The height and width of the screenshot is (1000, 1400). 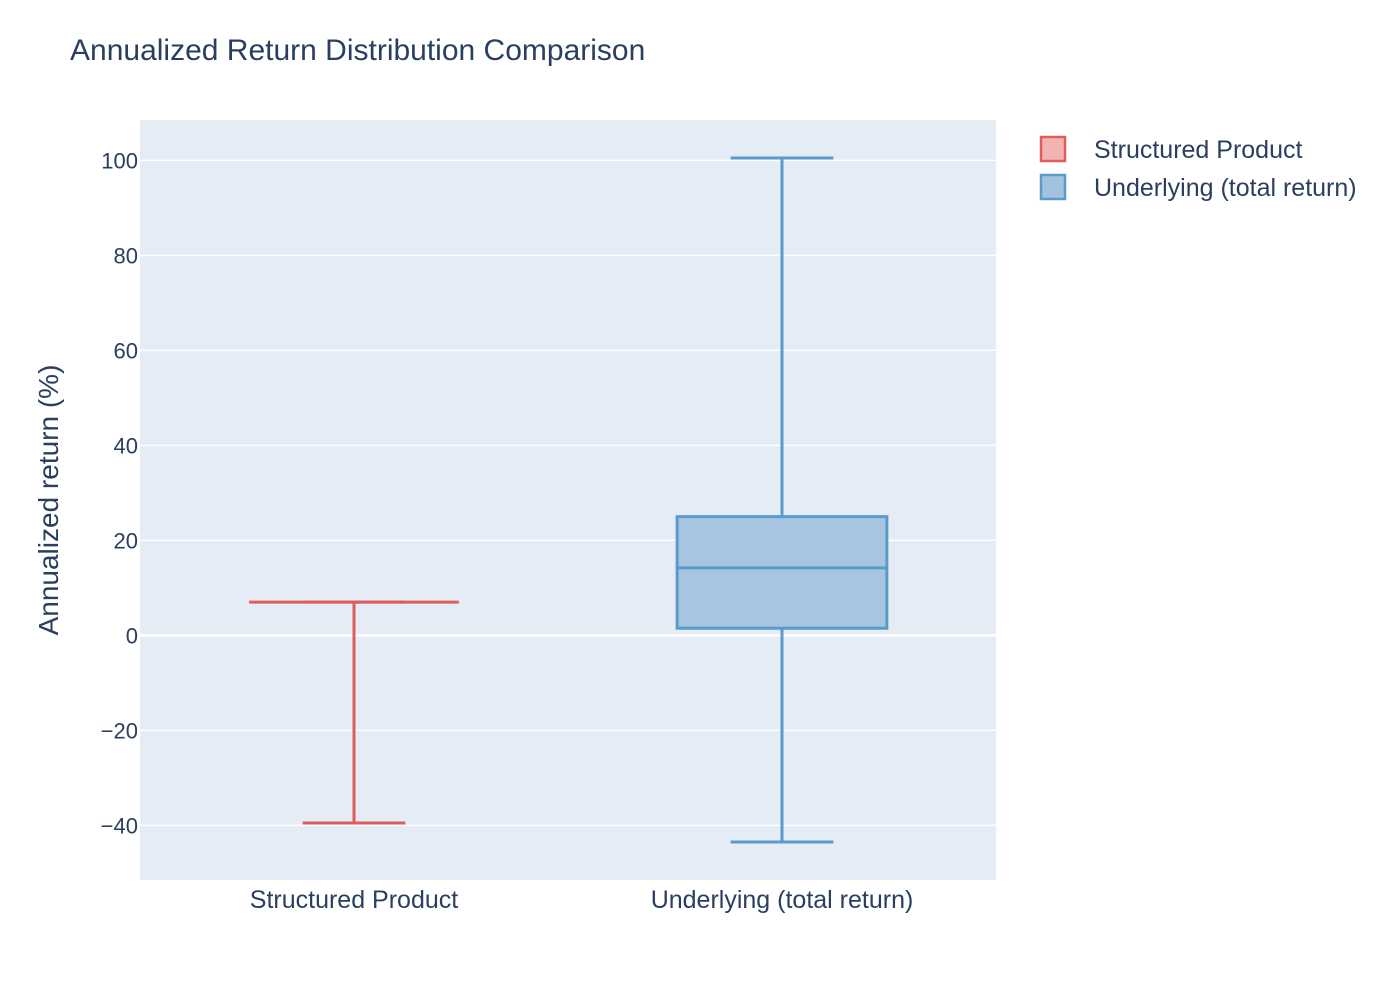 I want to click on y-tick-label: 40, so click(x=126, y=445).